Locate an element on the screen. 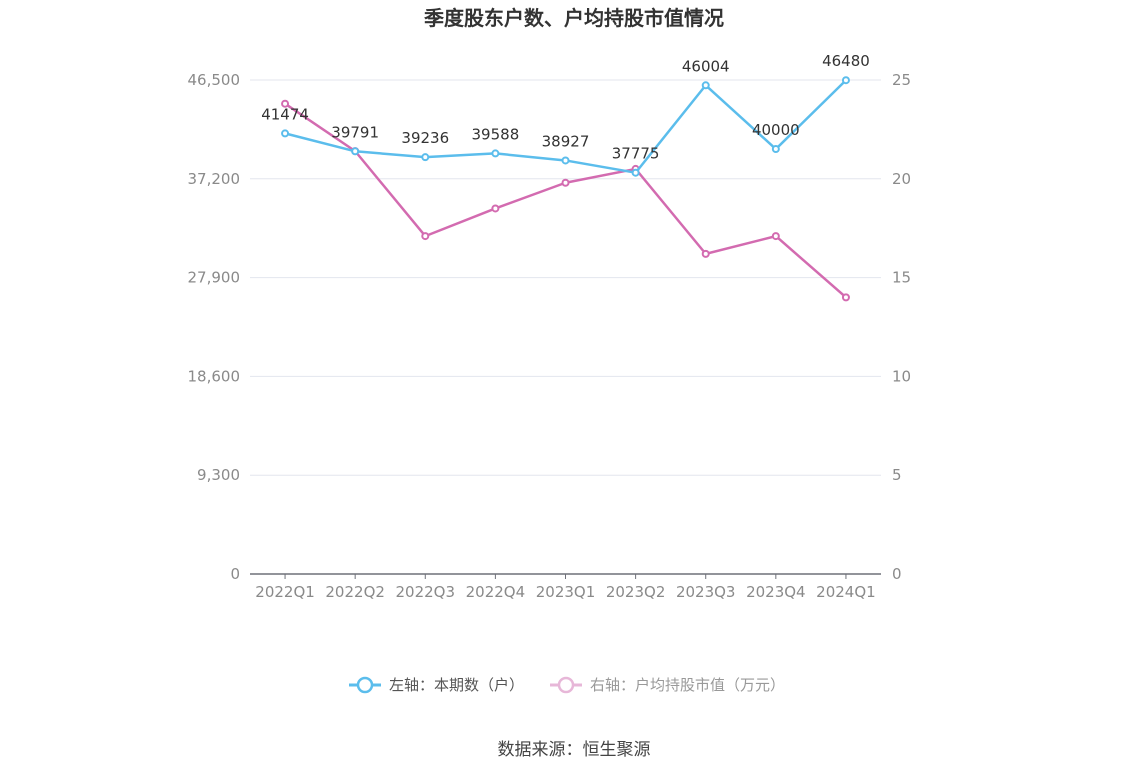 This screenshot has width=1148, height=776. right-tick-label: 25 is located at coordinates (901, 80).